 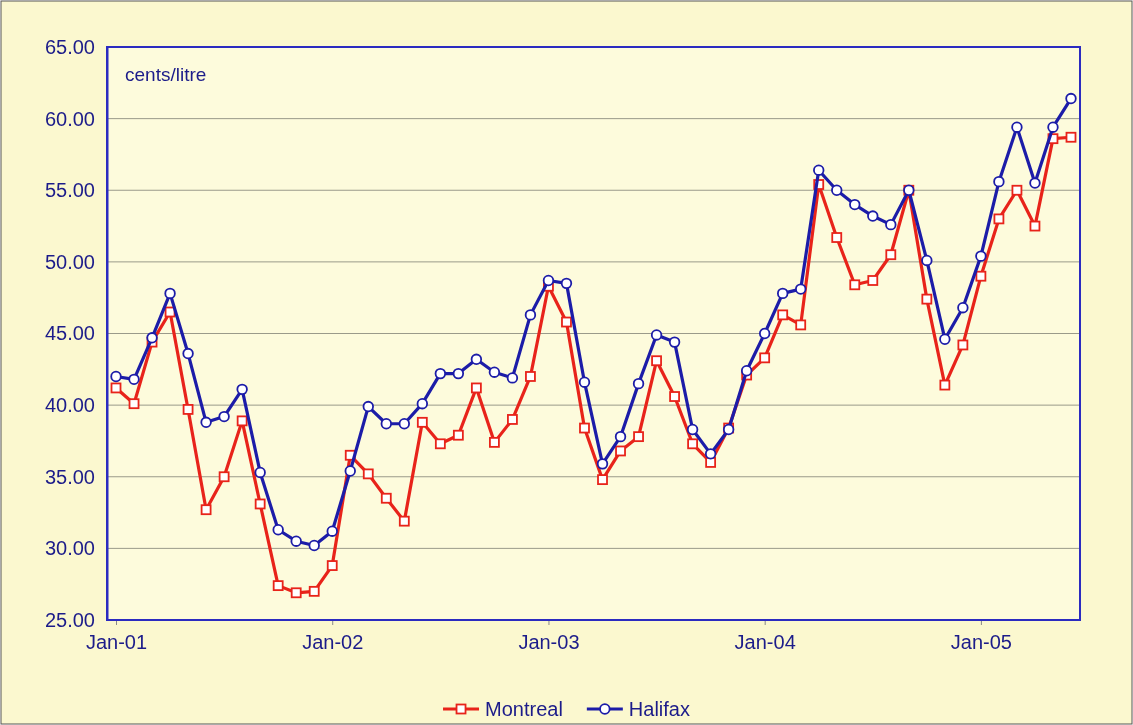 I want to click on legend-label: Halifax, so click(x=659, y=709).